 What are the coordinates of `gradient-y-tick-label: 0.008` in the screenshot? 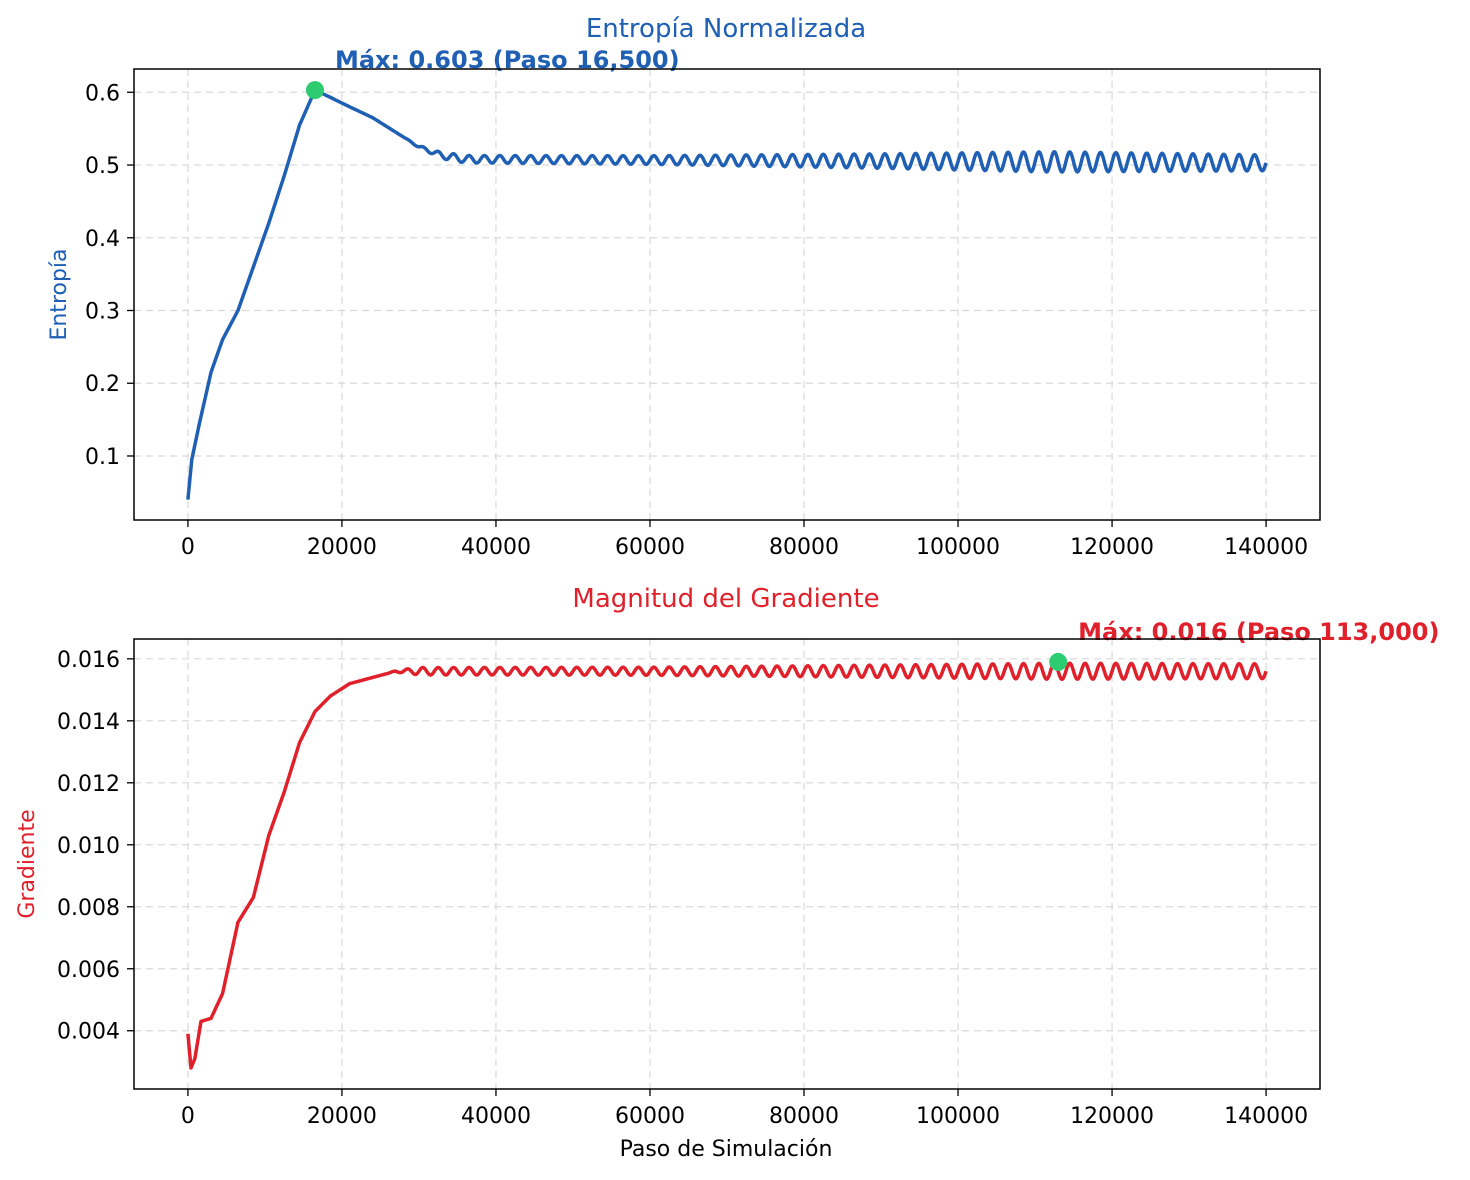 It's located at (88, 908).